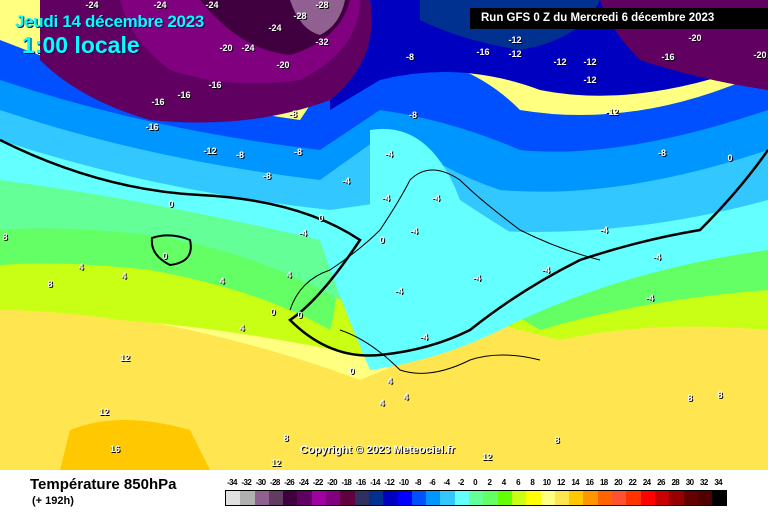 The image size is (768, 512). I want to click on scale-label: -14, so click(375, 482).